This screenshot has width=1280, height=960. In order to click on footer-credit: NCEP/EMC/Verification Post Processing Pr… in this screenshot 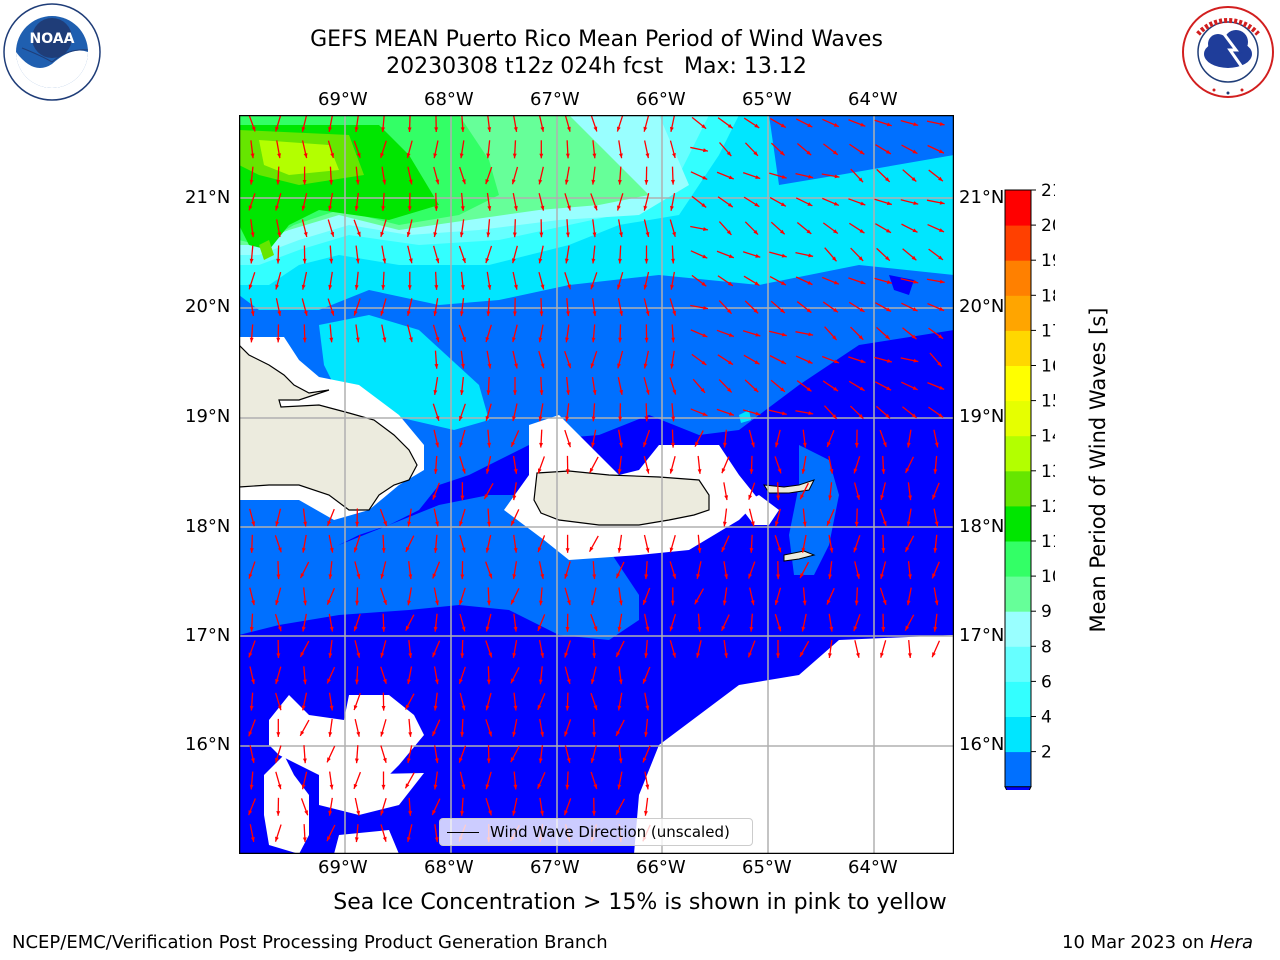, I will do `click(310, 942)`.